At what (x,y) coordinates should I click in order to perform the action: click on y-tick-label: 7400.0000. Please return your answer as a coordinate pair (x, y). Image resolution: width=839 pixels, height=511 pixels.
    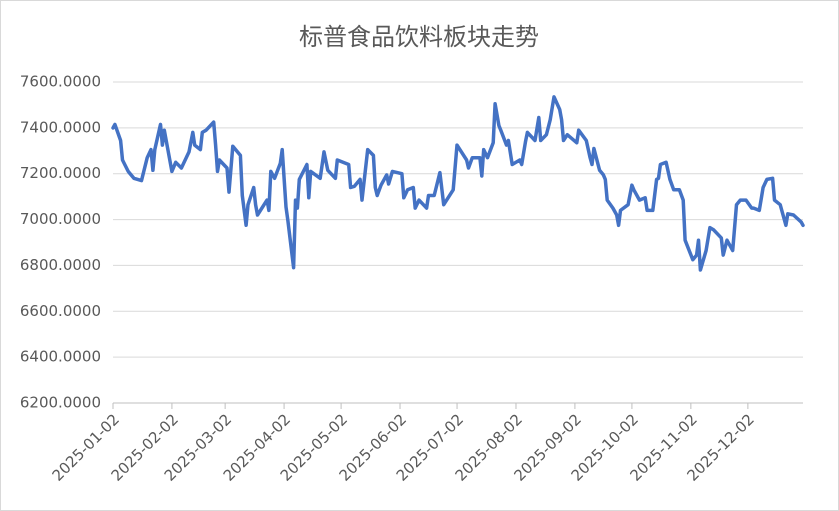
    Looking at the image, I should click on (60, 127).